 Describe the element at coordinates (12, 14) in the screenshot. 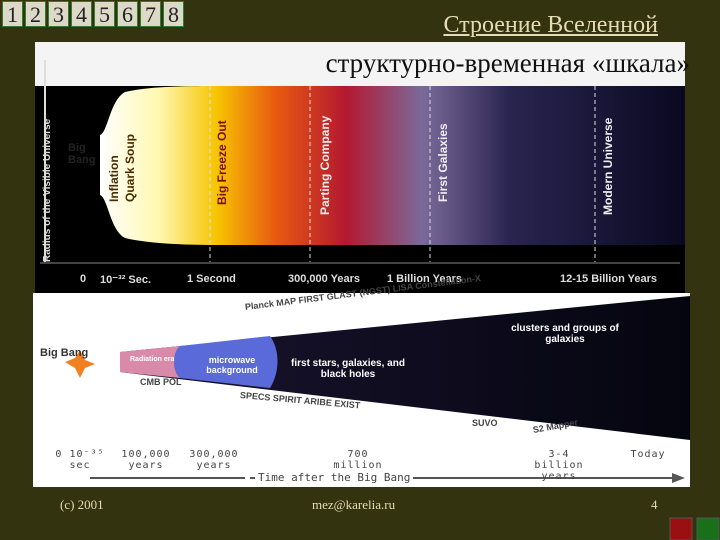

I see `nav-item: 1` at that location.